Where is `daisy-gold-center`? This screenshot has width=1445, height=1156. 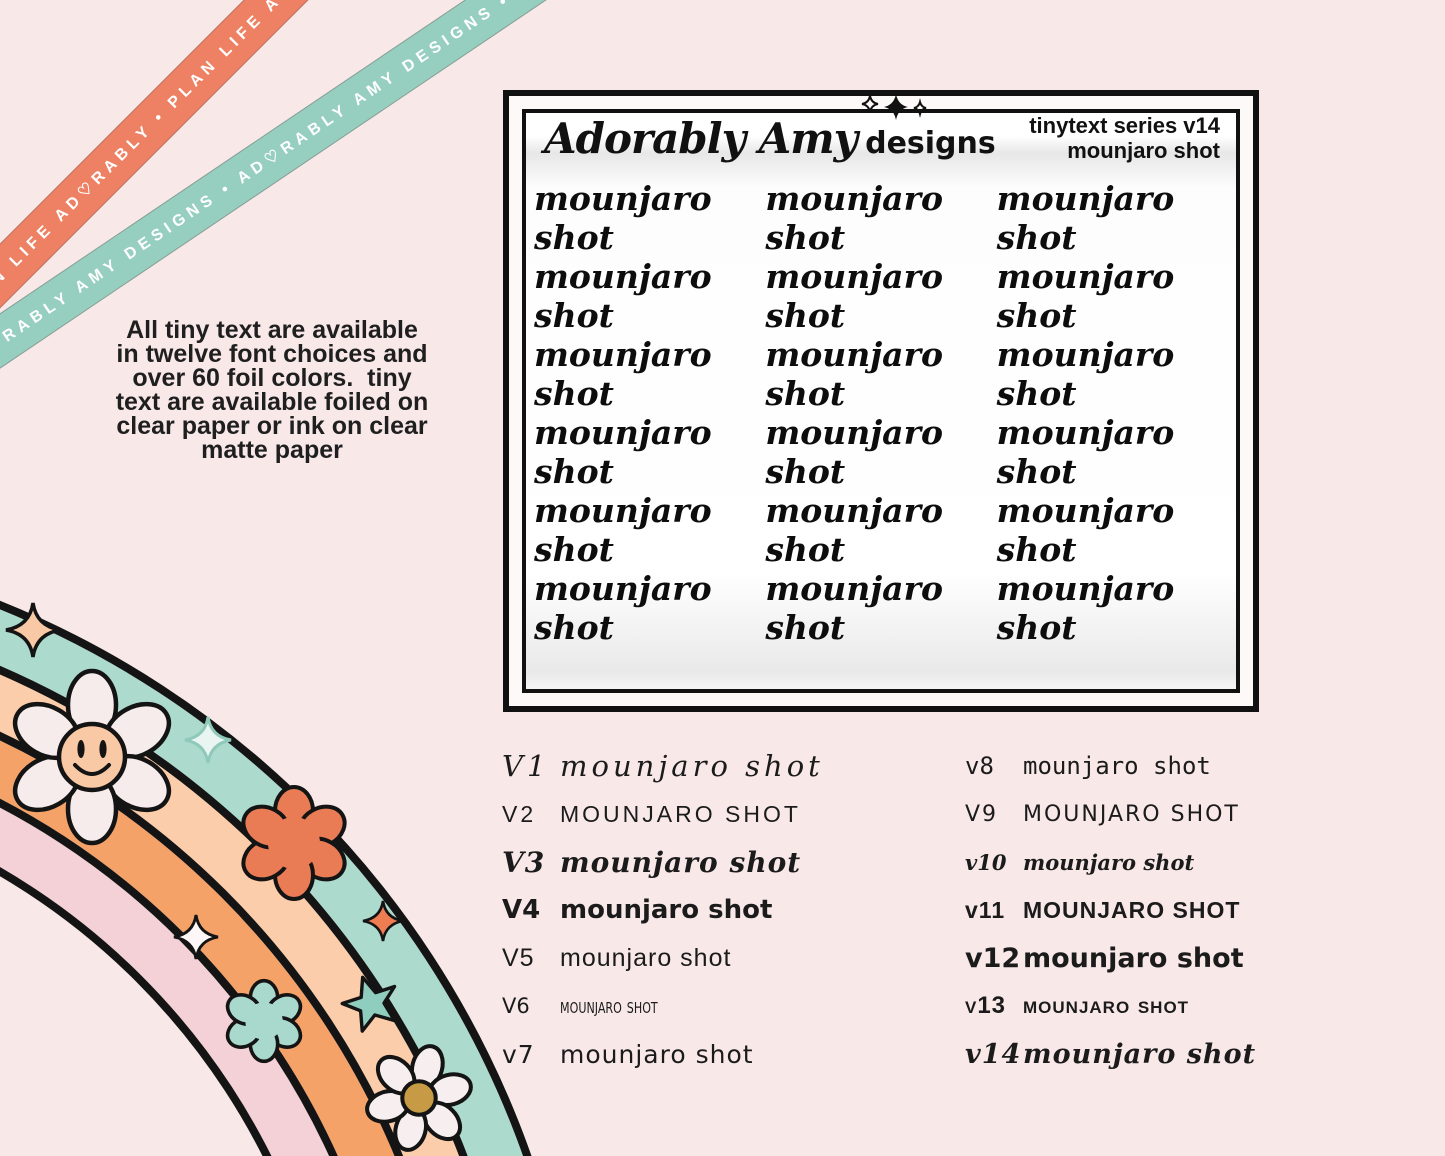 daisy-gold-center is located at coordinates (419, 1098).